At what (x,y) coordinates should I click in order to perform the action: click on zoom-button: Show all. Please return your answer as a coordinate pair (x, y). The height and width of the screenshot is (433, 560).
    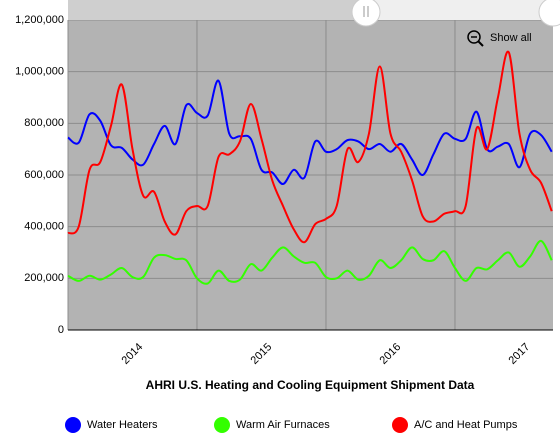
    Looking at the image, I should click on (499, 38).